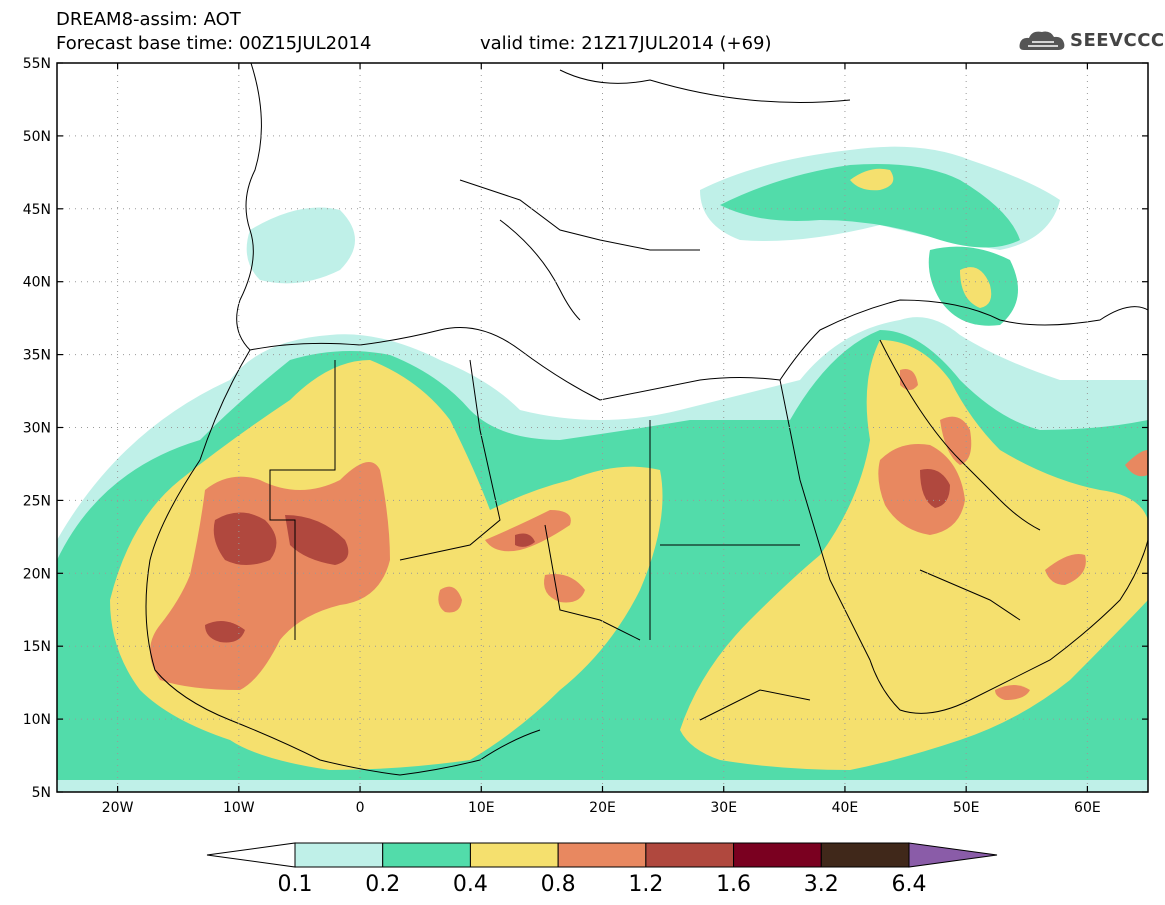 The height and width of the screenshot is (905, 1165). Describe the element at coordinates (1042, 40) in the screenshot. I see `cloud-icon` at that location.